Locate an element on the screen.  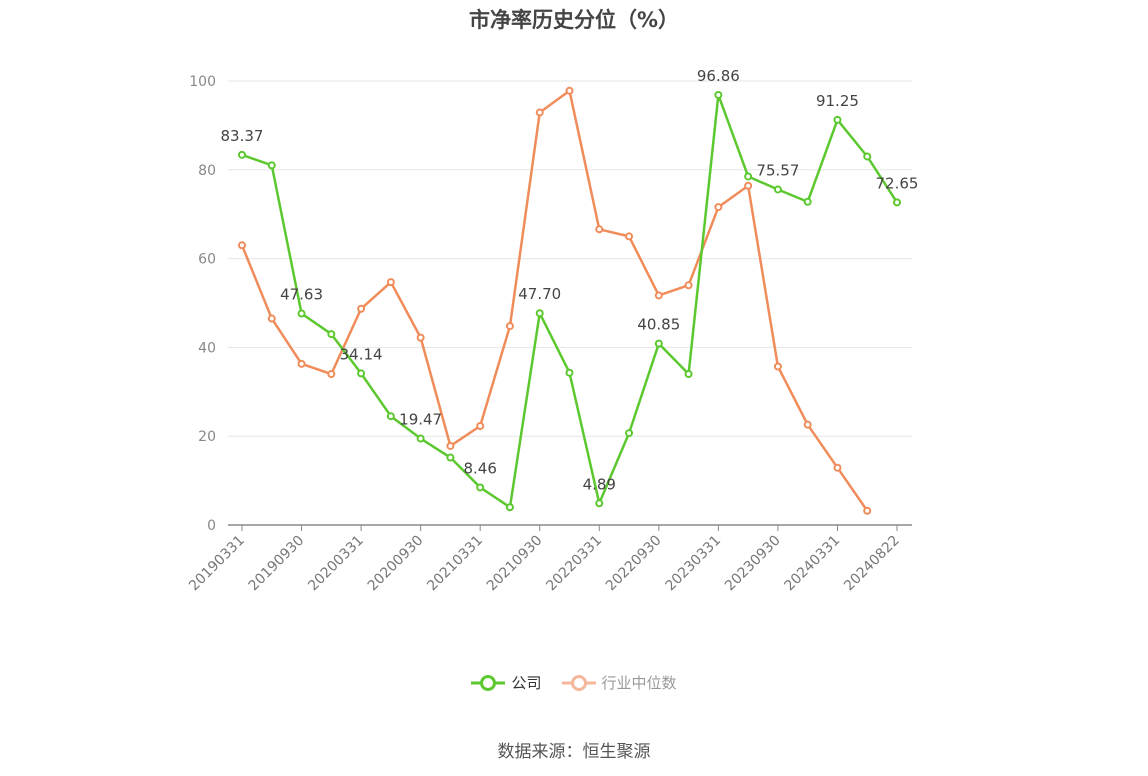
x-tick-label: 20210331 is located at coordinates (455, 564).